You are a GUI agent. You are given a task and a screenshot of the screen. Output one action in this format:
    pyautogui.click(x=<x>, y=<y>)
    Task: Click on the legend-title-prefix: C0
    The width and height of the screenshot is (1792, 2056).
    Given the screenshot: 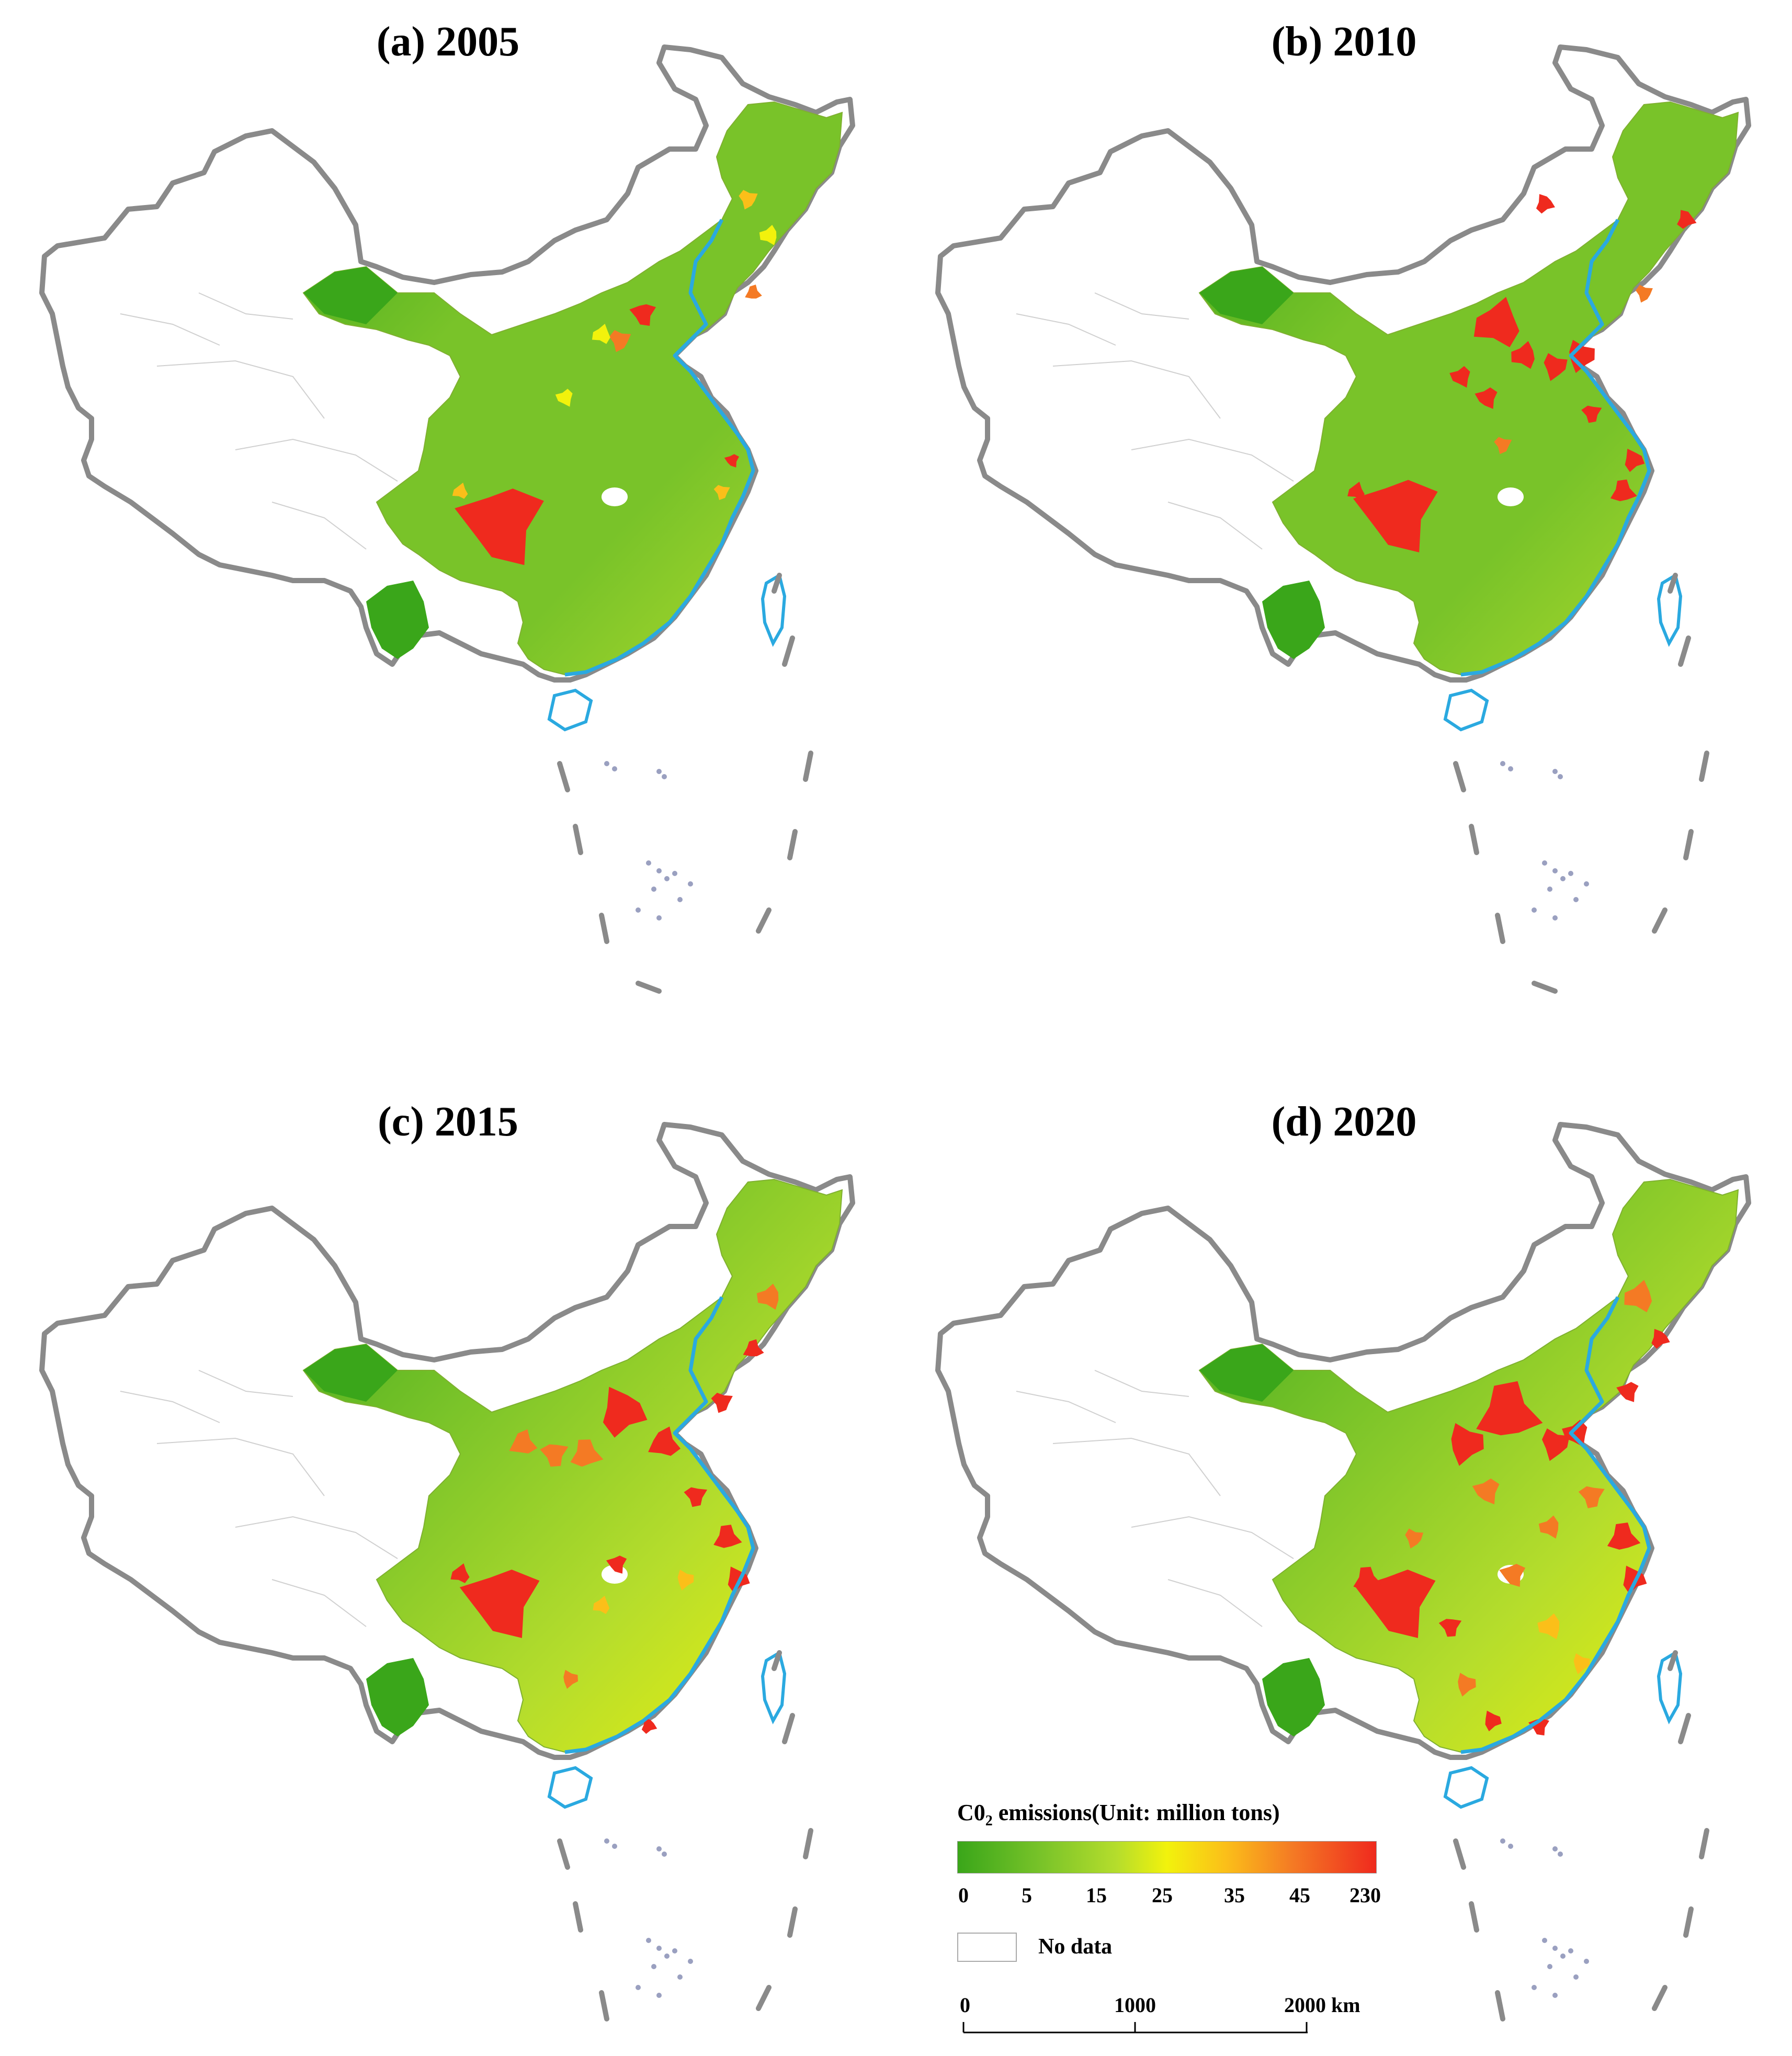 What is the action you would take?
    pyautogui.click(x=971, y=1813)
    